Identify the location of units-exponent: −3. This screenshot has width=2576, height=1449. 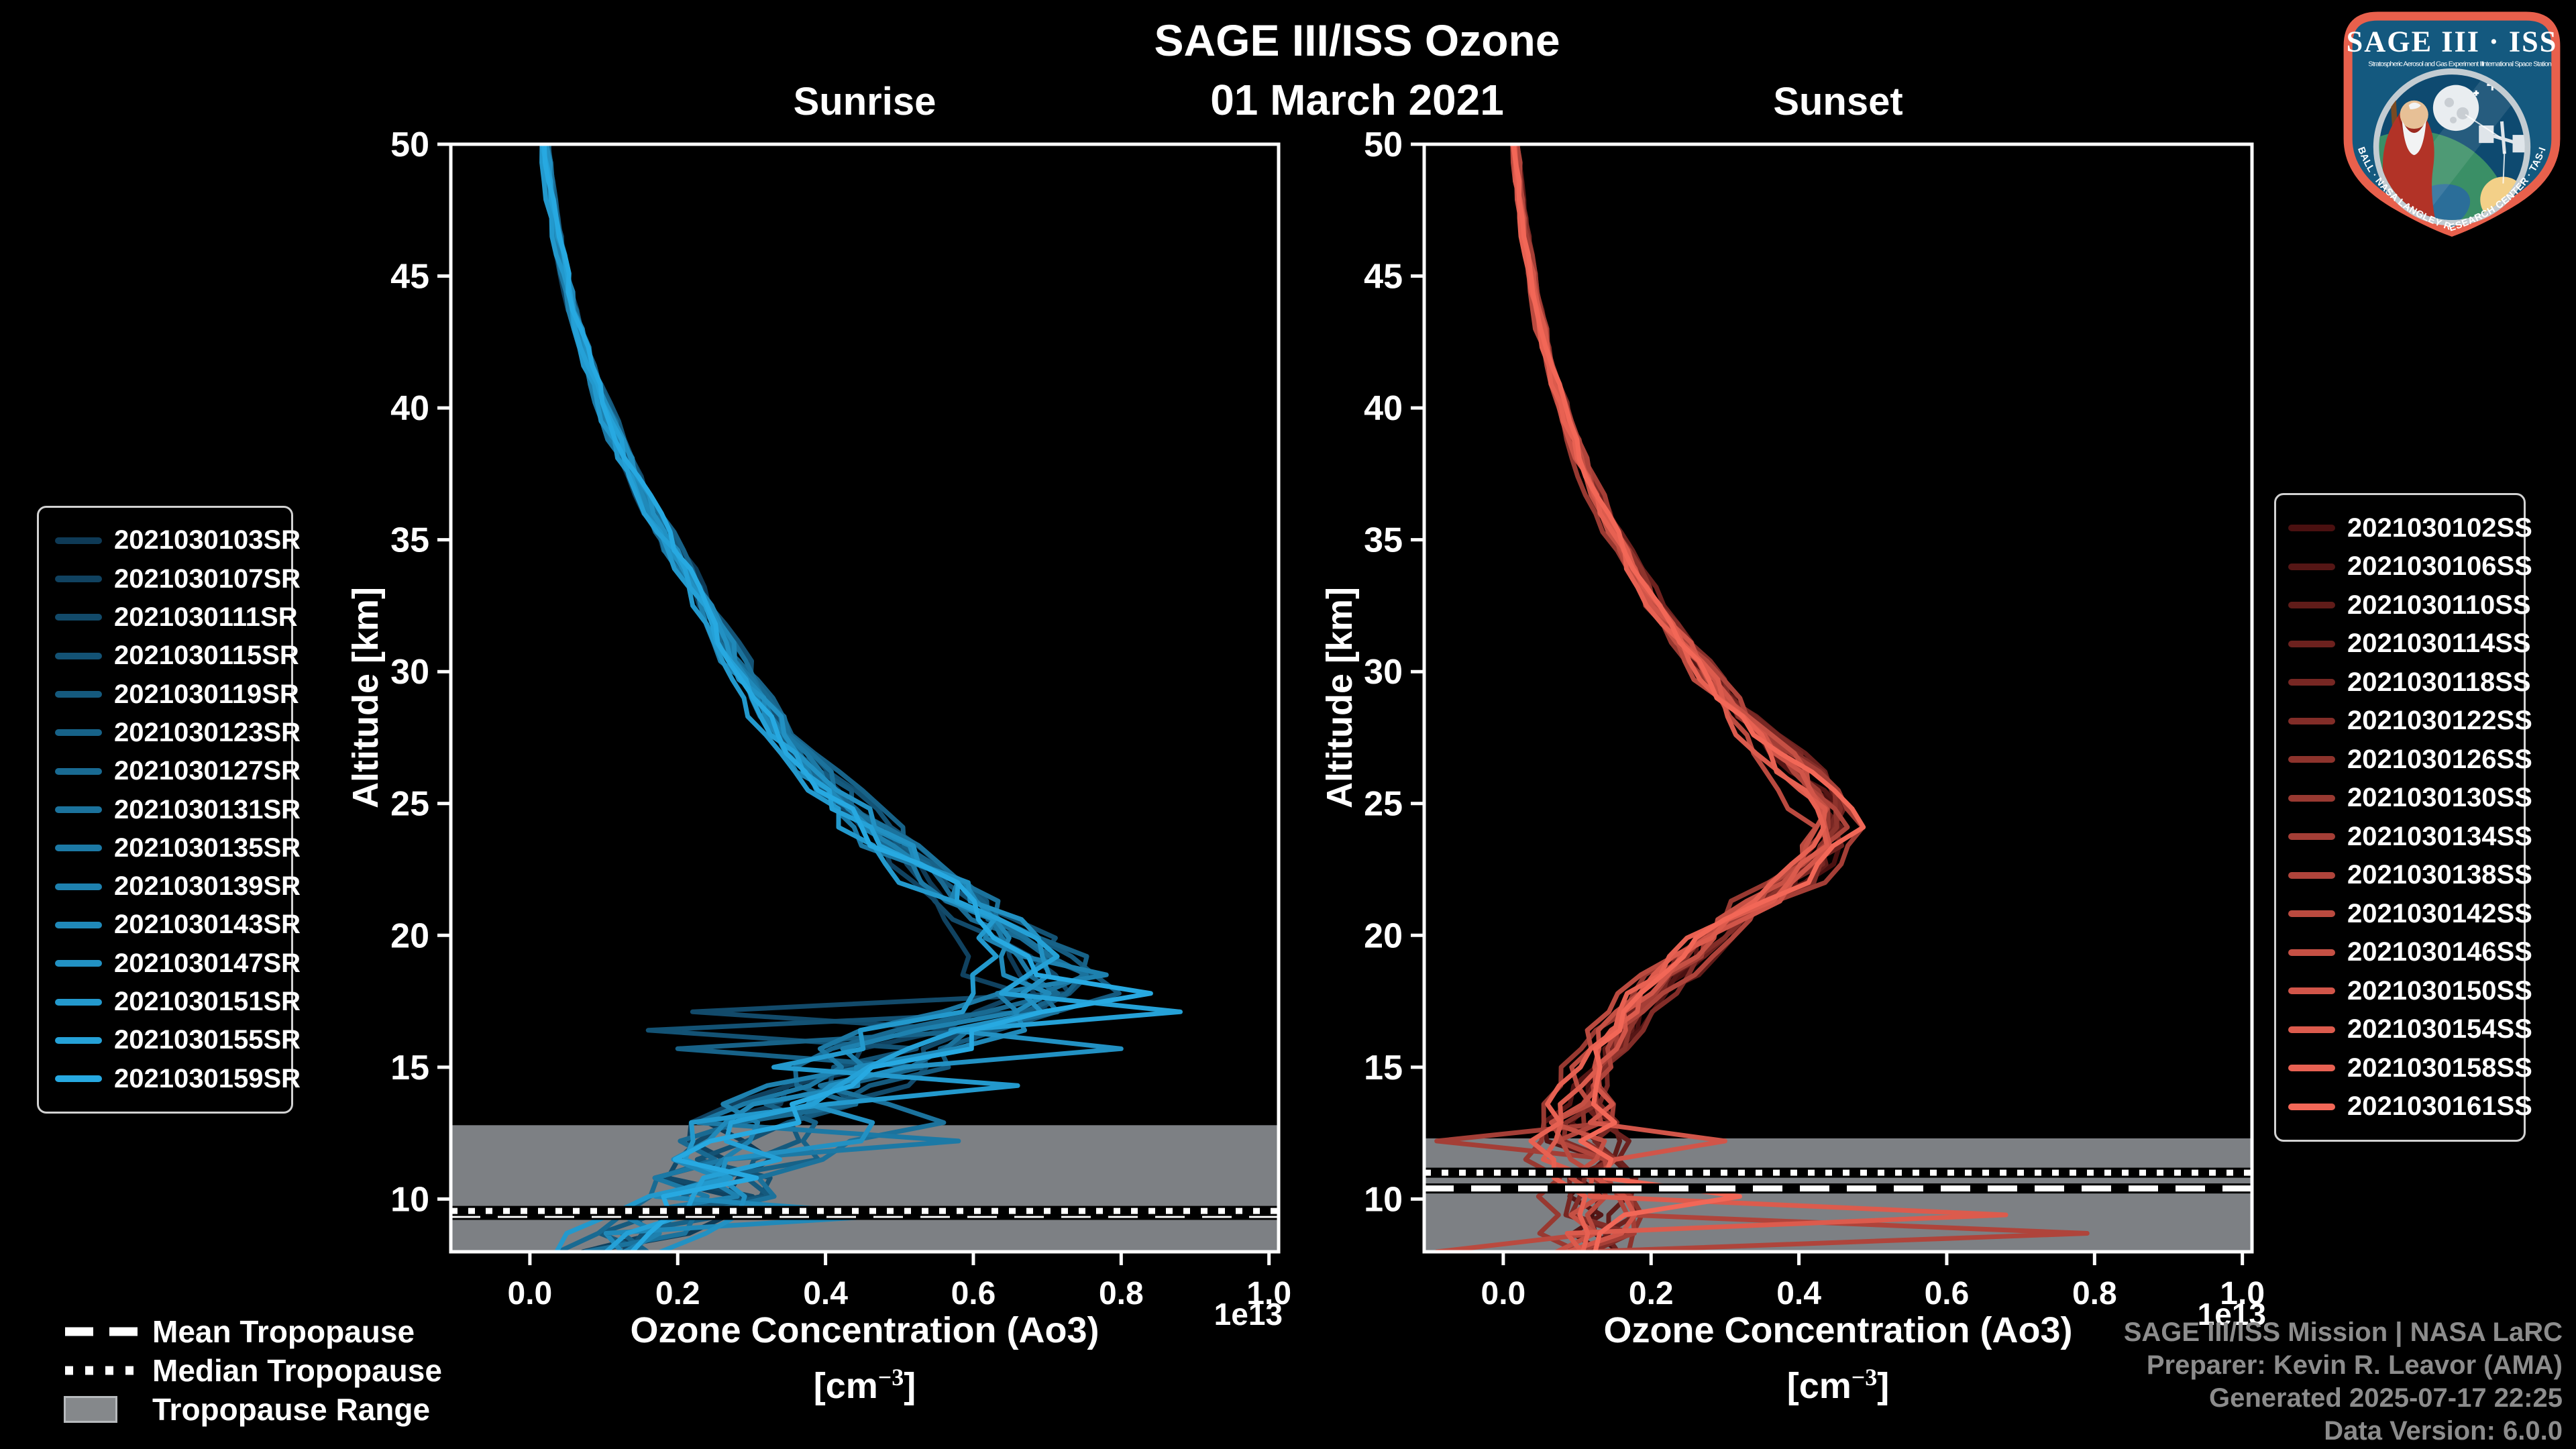
(890, 1377).